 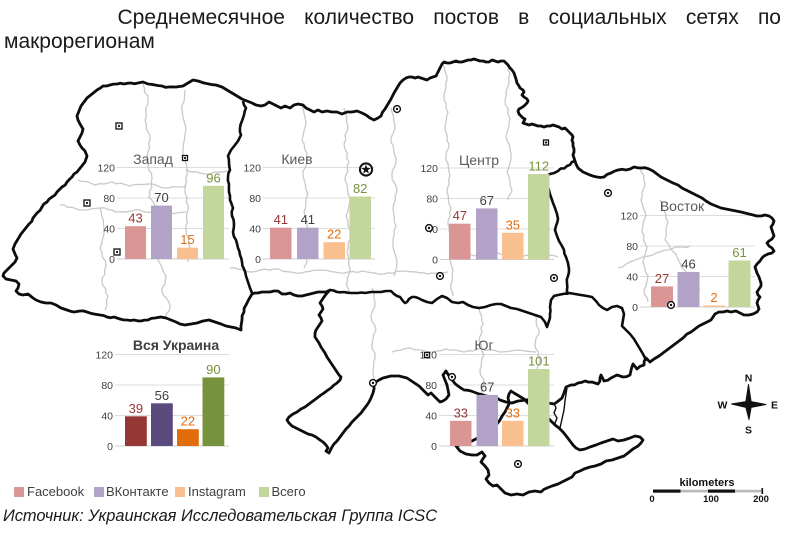 What do you see at coordinates (483, 345) in the screenshot?
I see `svg-text: Юг` at bounding box center [483, 345].